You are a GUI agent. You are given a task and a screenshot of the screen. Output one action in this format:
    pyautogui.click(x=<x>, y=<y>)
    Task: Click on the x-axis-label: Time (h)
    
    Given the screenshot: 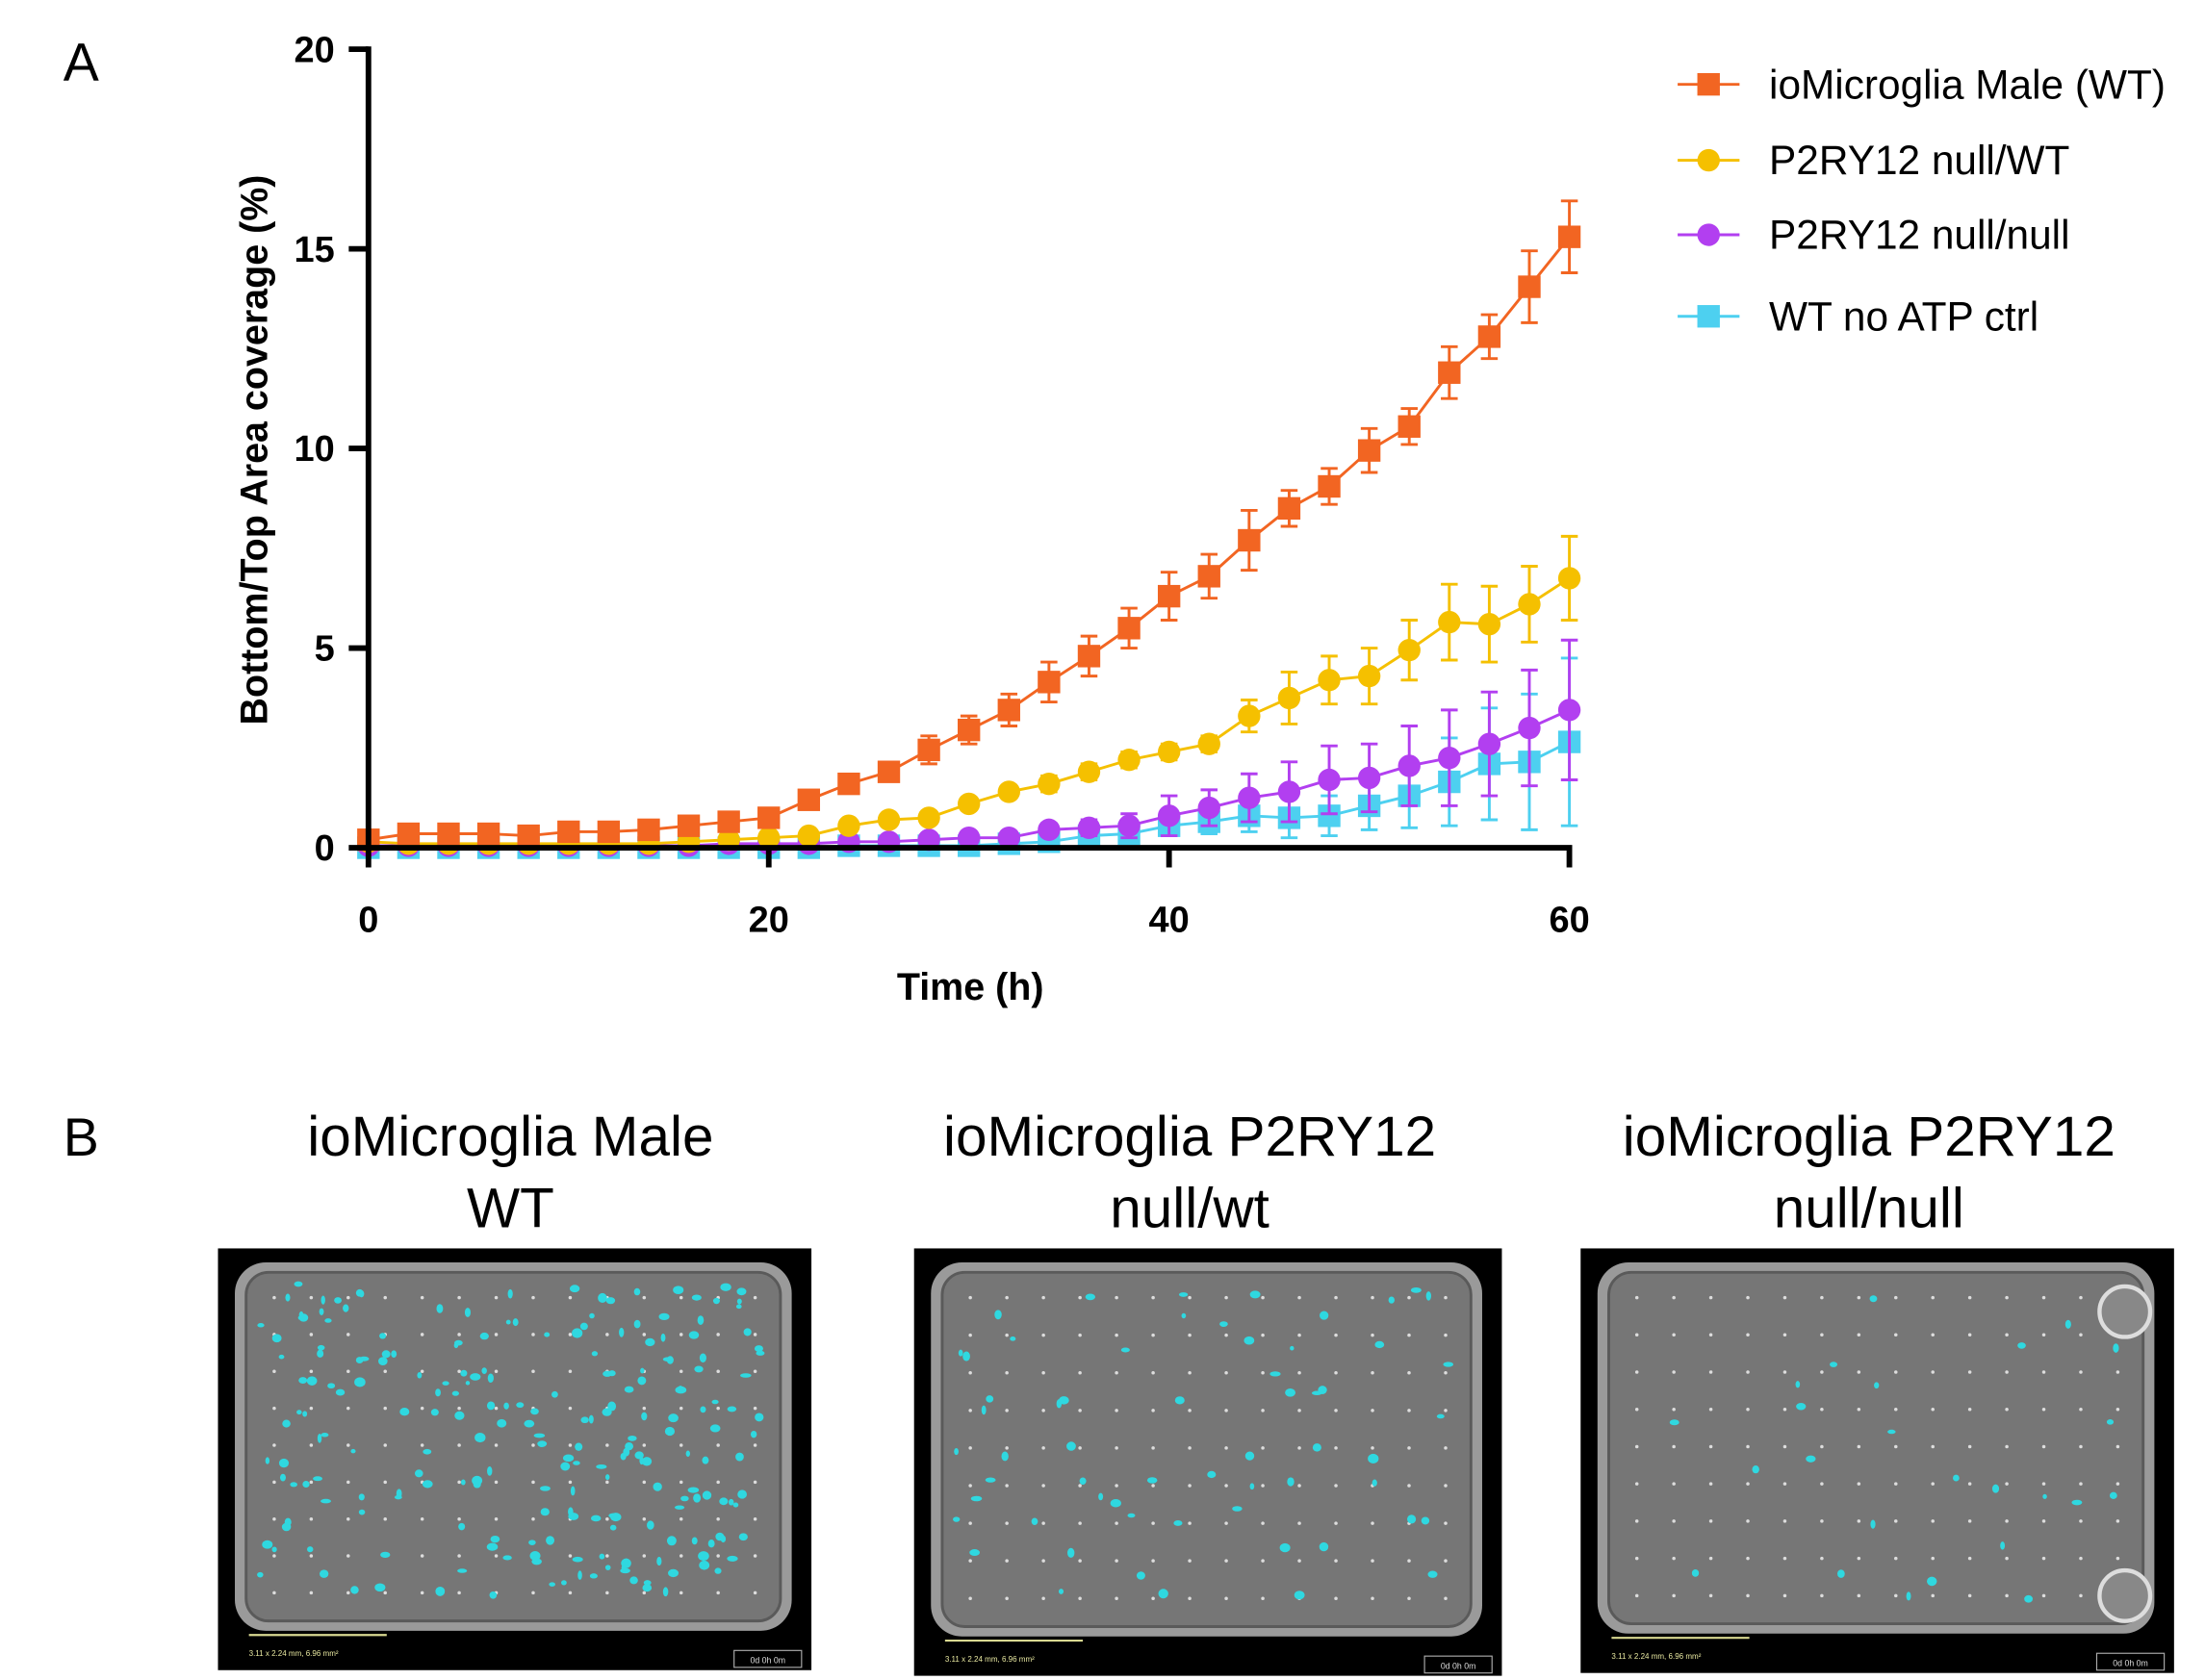 What is the action you would take?
    pyautogui.click(x=970, y=987)
    